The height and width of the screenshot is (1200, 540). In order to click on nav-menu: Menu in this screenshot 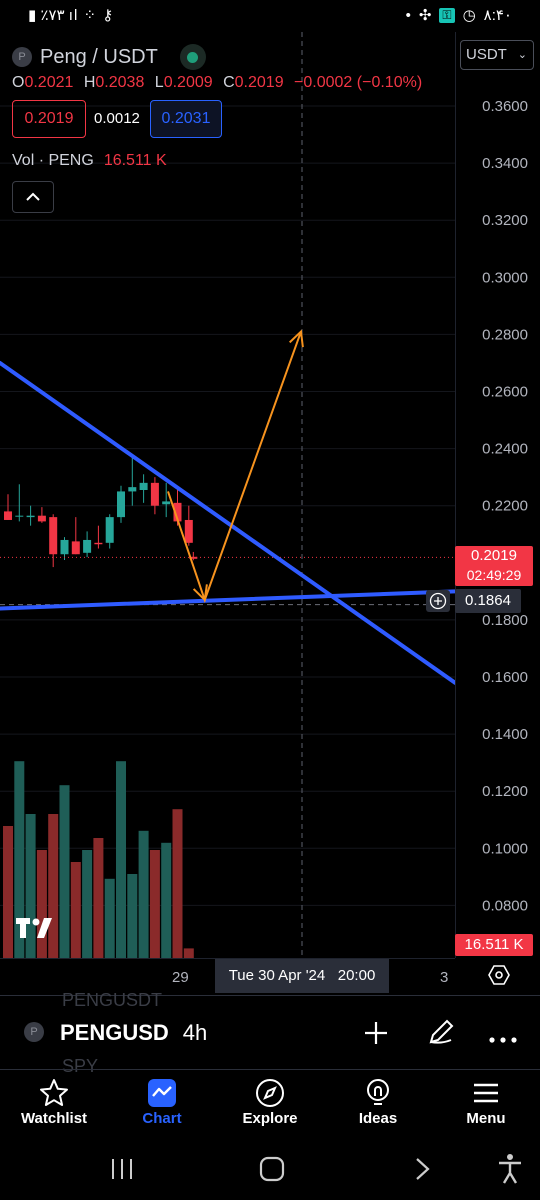, I will do `click(486, 1105)`.